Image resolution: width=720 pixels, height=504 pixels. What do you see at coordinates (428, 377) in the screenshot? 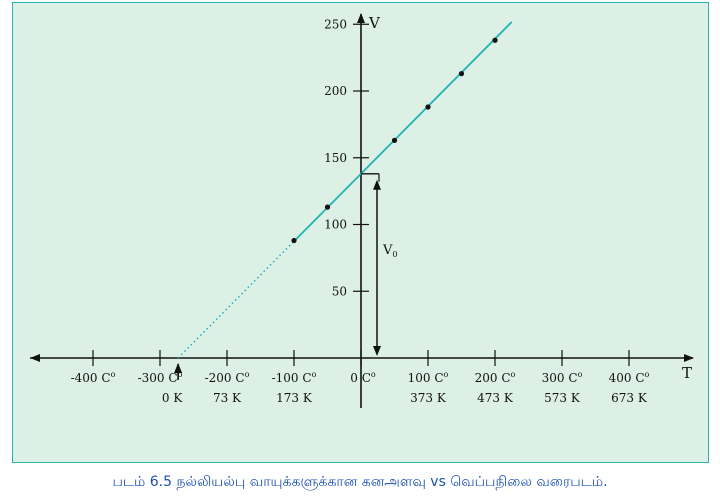
I see `x-tick-label-100: 100 Co` at bounding box center [428, 377].